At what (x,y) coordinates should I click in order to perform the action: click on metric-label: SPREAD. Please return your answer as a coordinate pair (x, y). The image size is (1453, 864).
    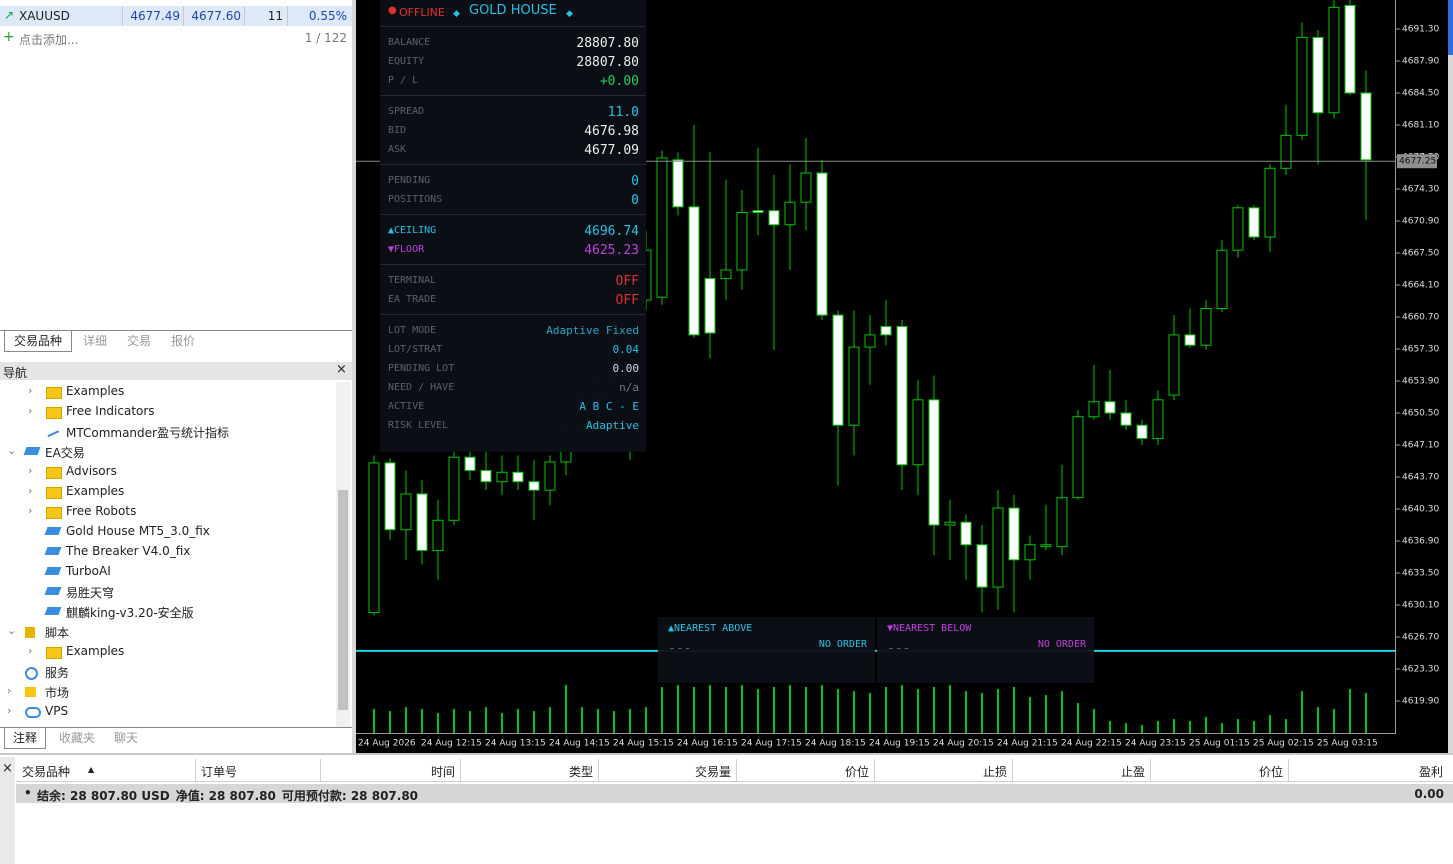
    Looking at the image, I should click on (406, 111).